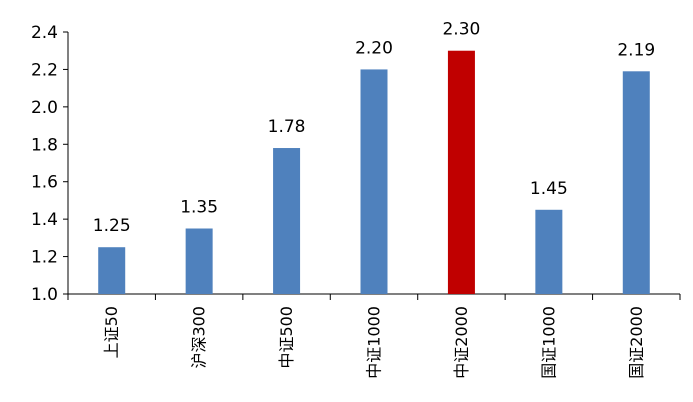 This screenshot has width=693, height=402. I want to click on y-tick-label: 1.8, so click(44, 145).